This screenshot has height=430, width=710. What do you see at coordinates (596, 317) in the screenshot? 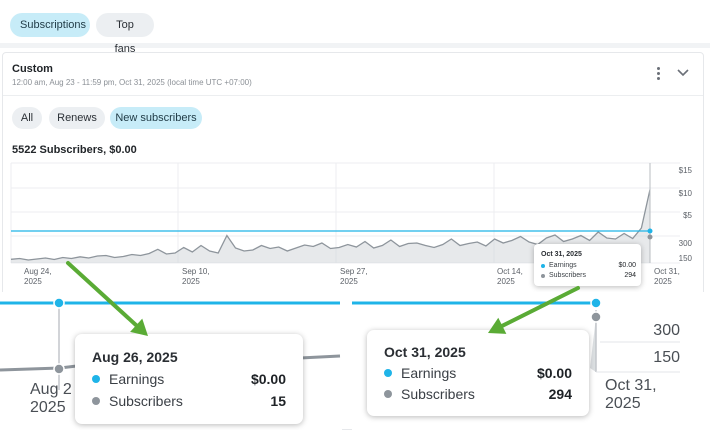
I see `zoom-right-subscribers-point` at bounding box center [596, 317].